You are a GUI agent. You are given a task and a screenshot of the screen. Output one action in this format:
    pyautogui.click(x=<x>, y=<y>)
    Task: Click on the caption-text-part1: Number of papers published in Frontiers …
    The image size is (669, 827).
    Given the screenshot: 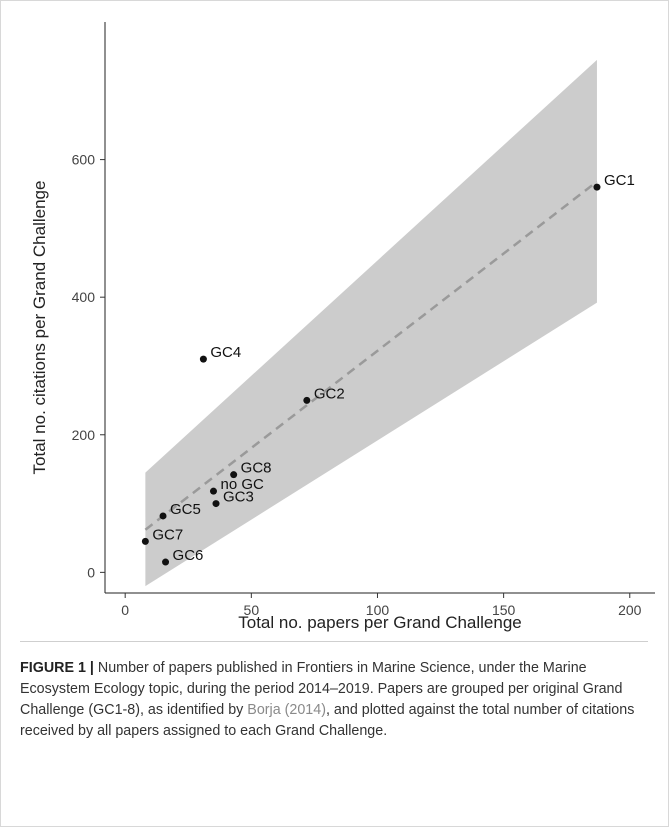 What is the action you would take?
    pyautogui.click(x=321, y=689)
    